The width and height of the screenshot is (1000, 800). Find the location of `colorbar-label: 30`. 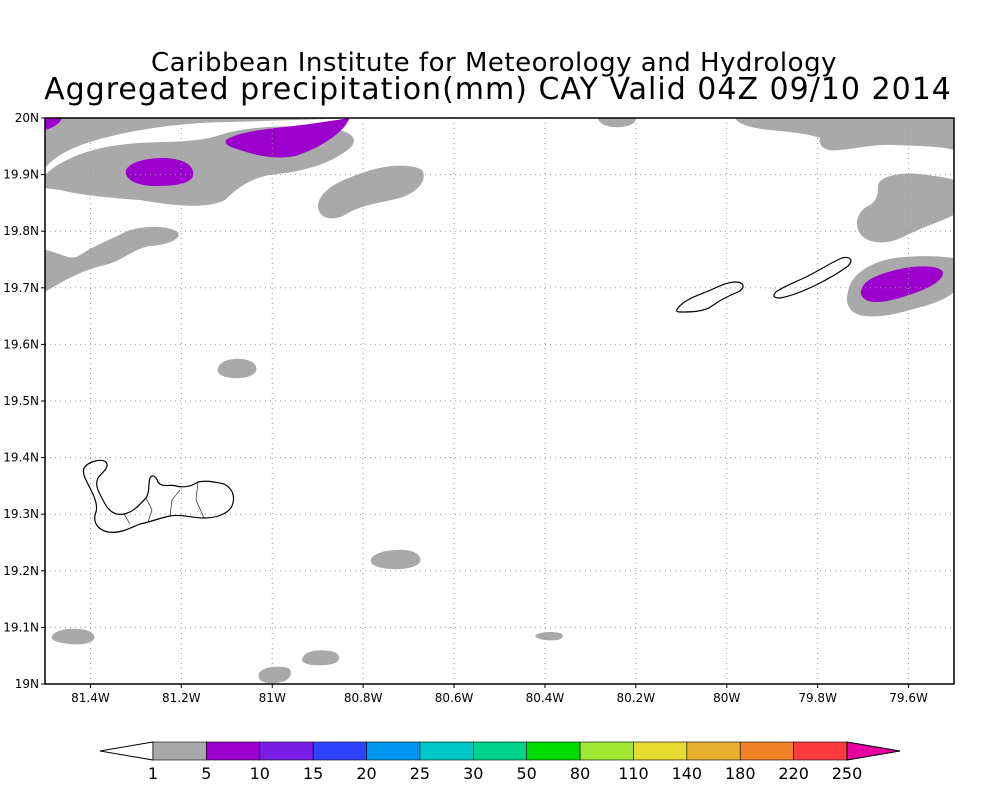

colorbar-label: 30 is located at coordinates (473, 773).